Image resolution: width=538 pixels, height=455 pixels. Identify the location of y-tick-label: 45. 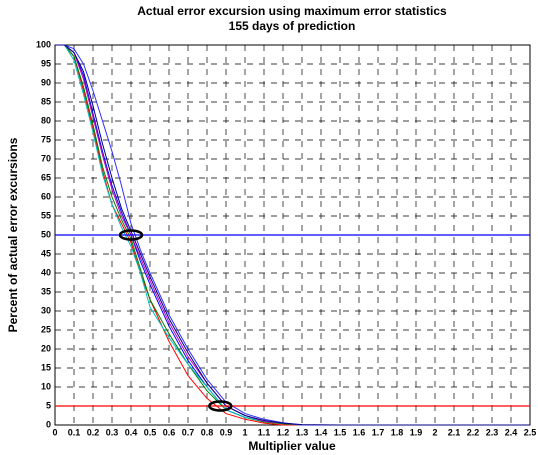
(46, 253).